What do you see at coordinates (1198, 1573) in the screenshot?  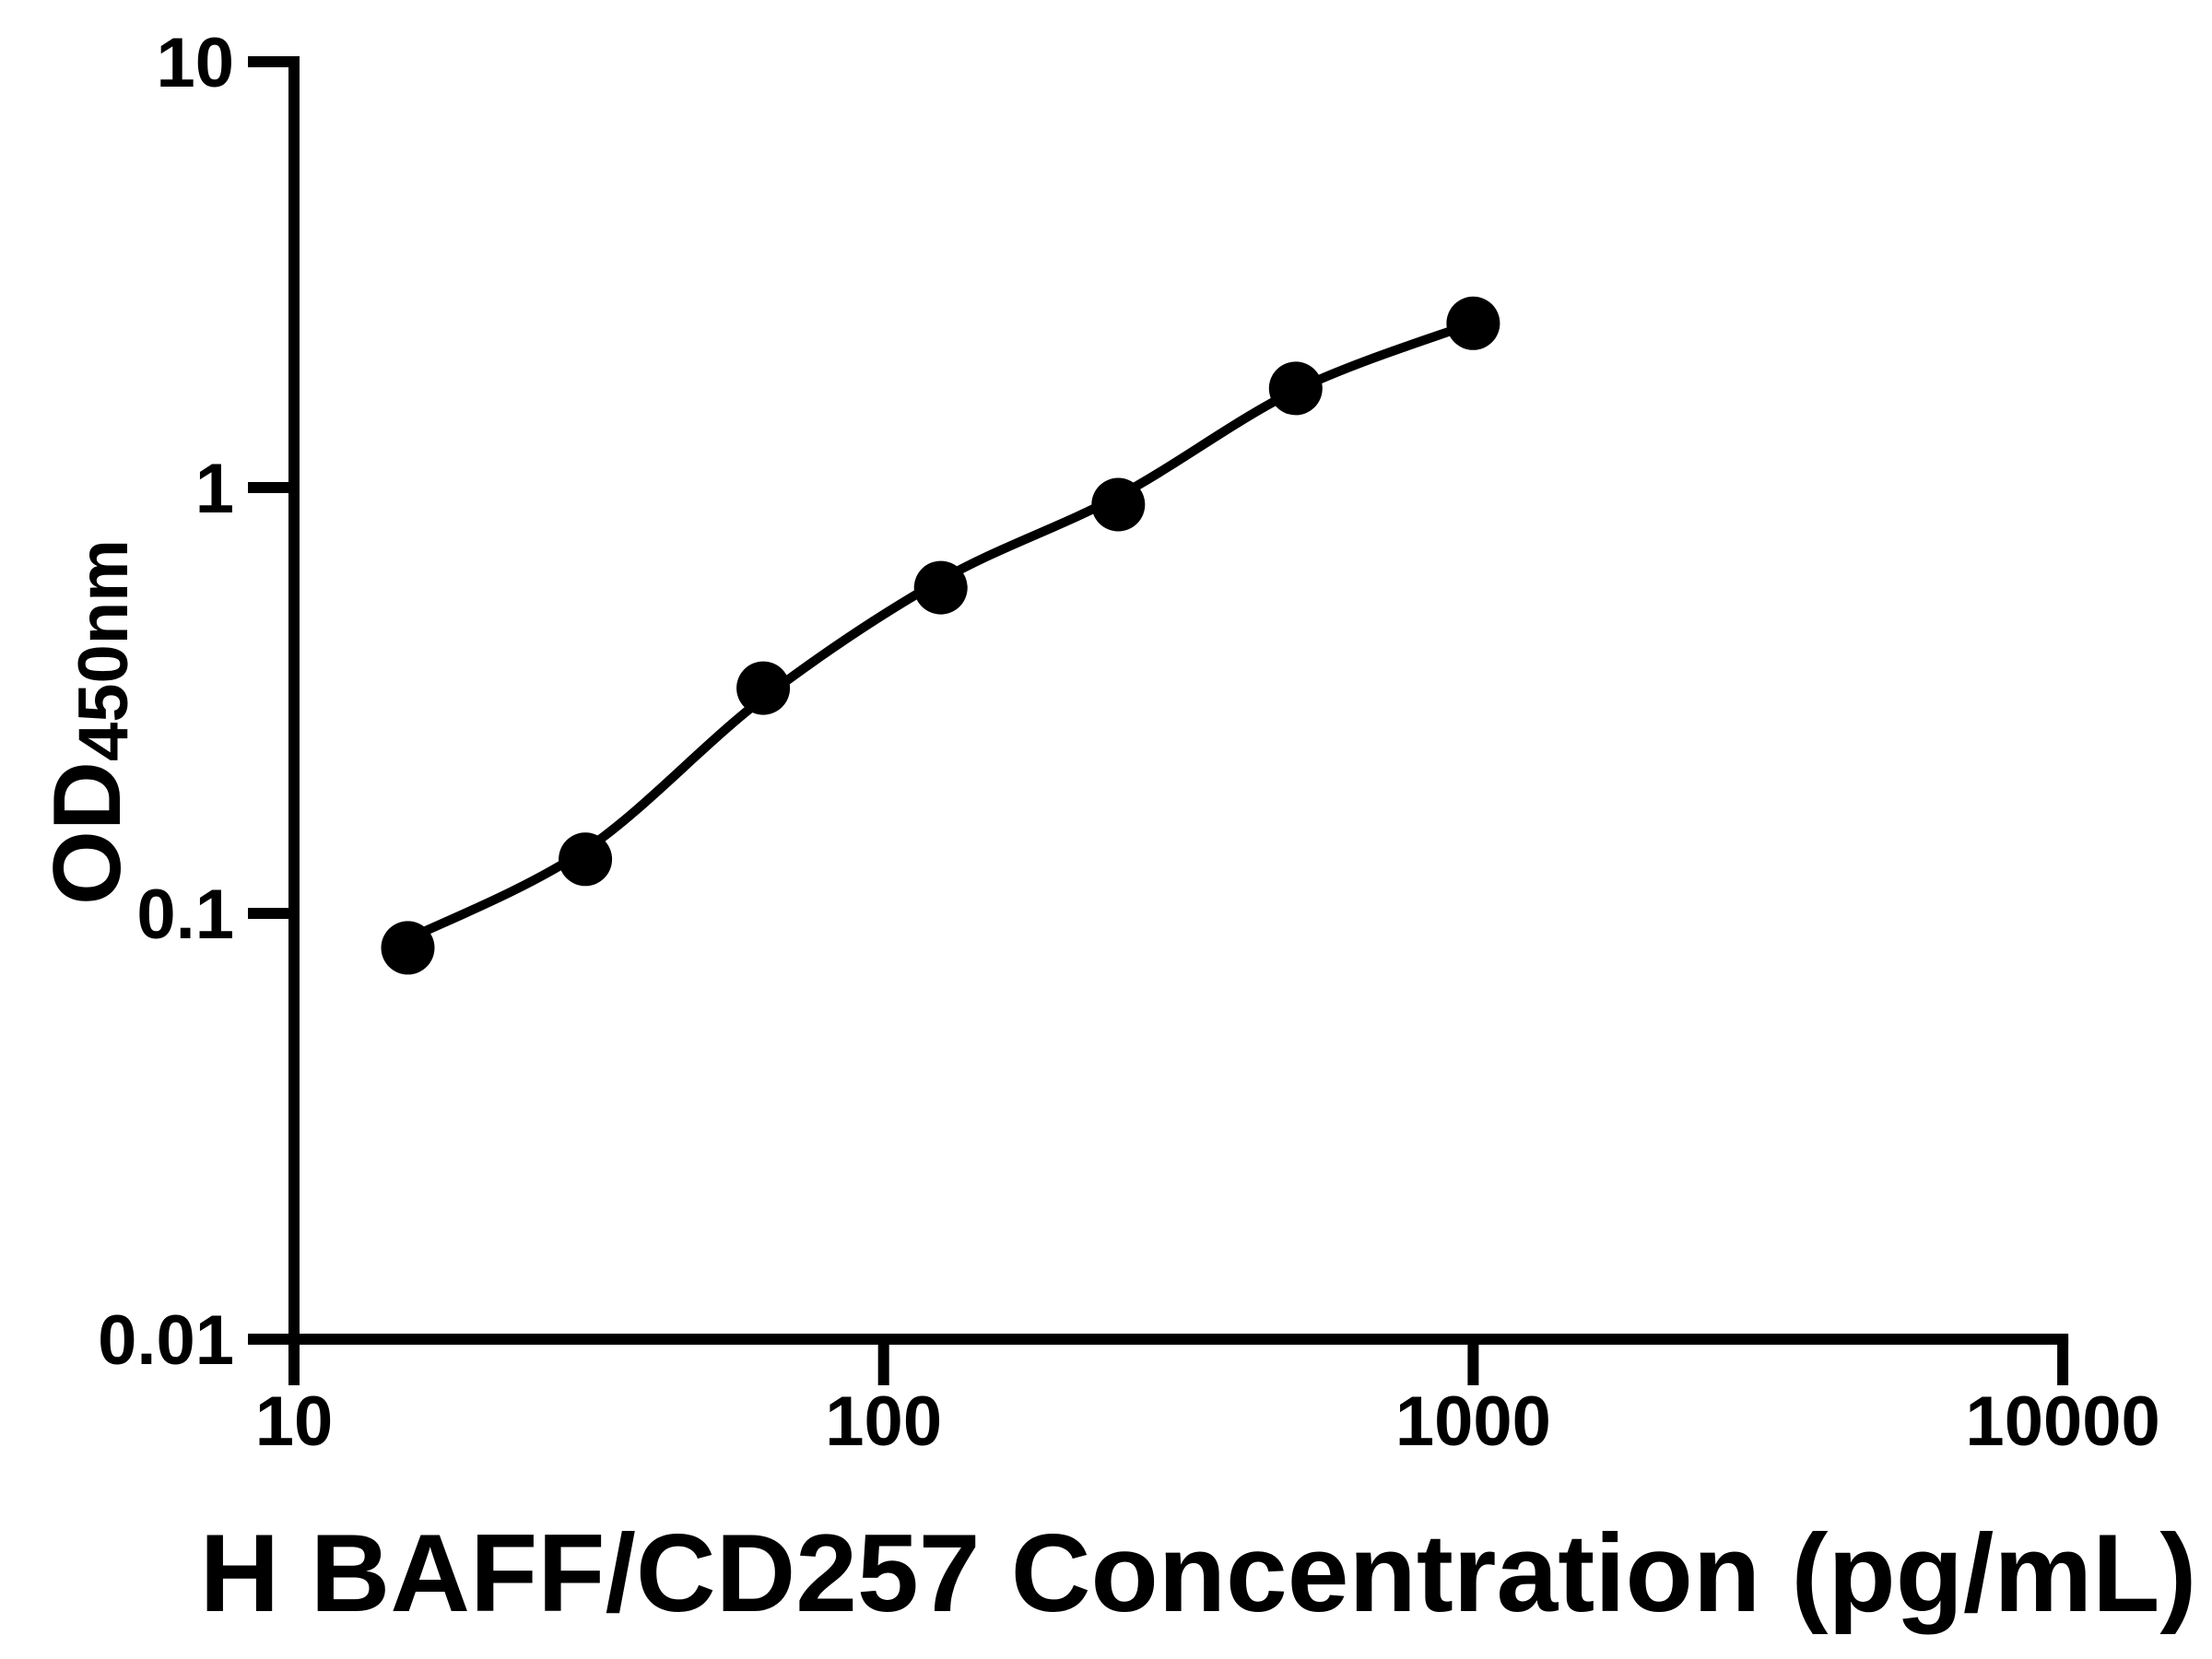 I see `x-axis-title: H BAFF/CD257 Concentration (pg/mL)` at bounding box center [1198, 1573].